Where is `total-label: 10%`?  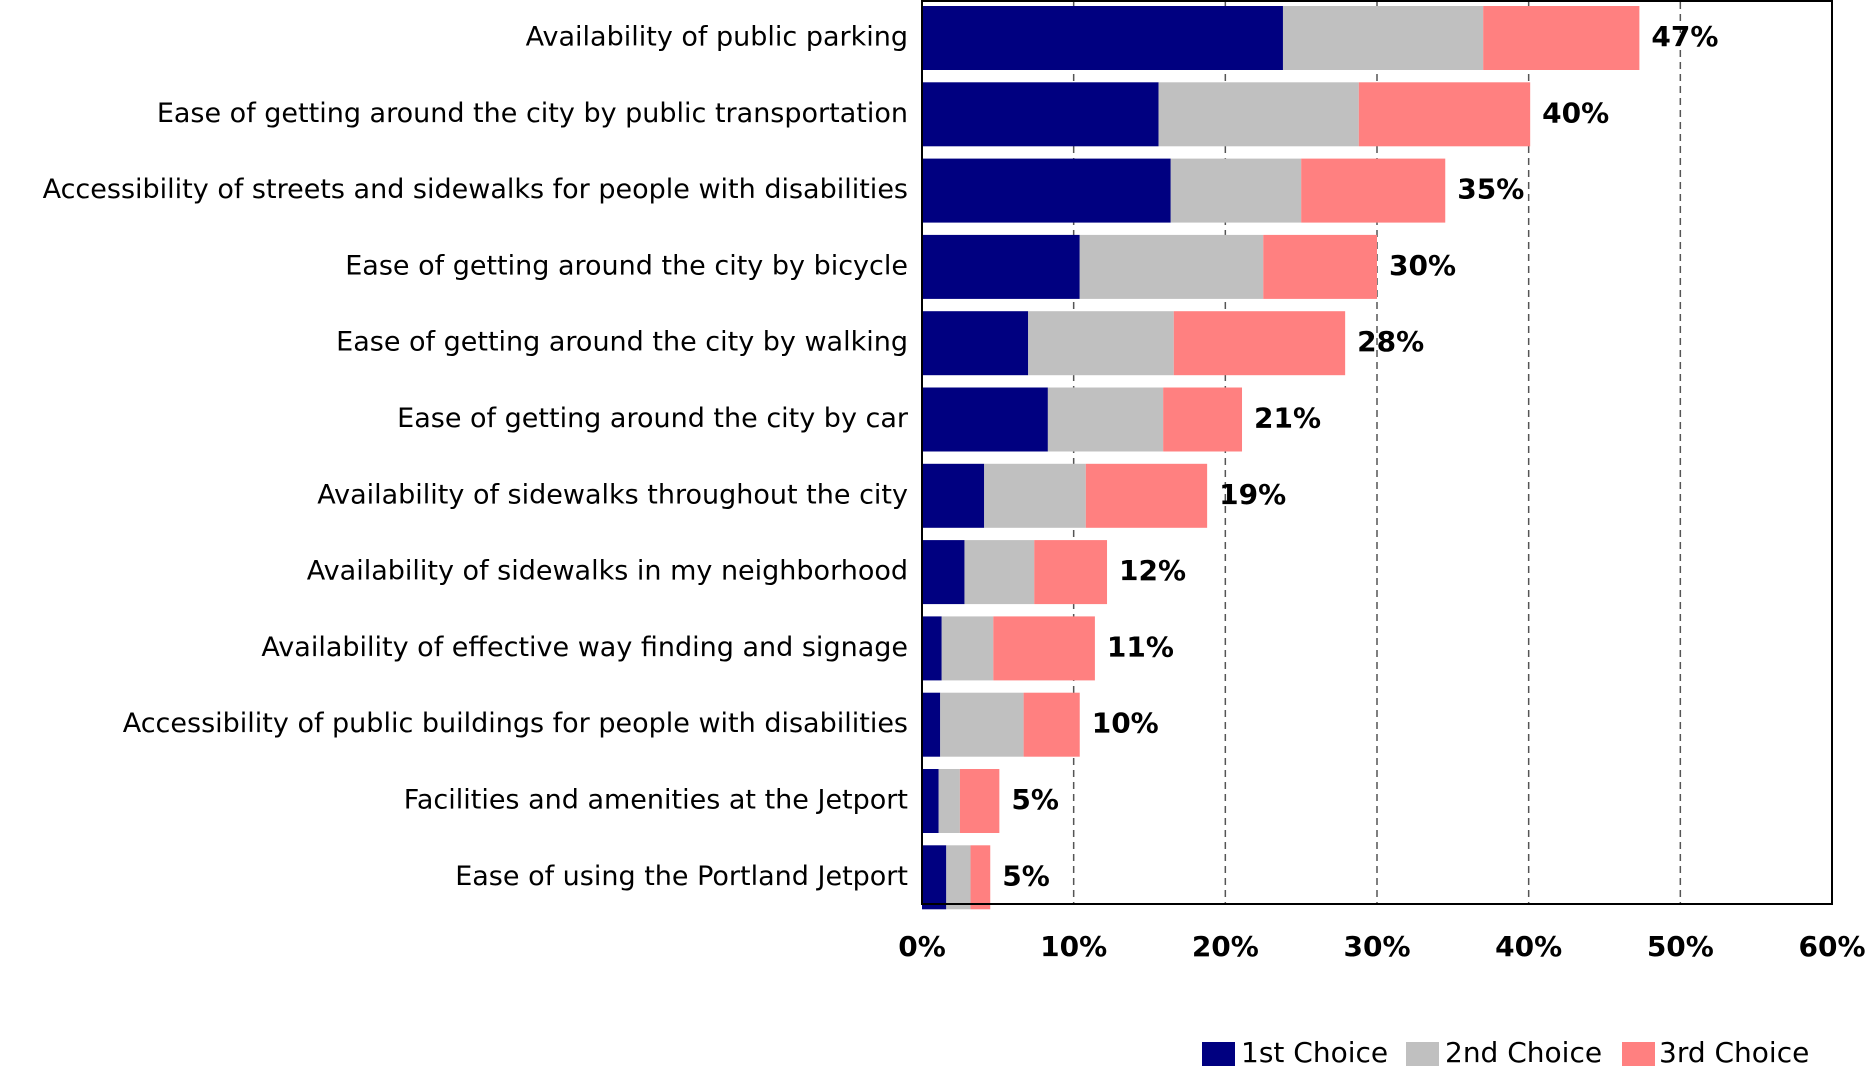
total-label: 10% is located at coordinates (1125, 723).